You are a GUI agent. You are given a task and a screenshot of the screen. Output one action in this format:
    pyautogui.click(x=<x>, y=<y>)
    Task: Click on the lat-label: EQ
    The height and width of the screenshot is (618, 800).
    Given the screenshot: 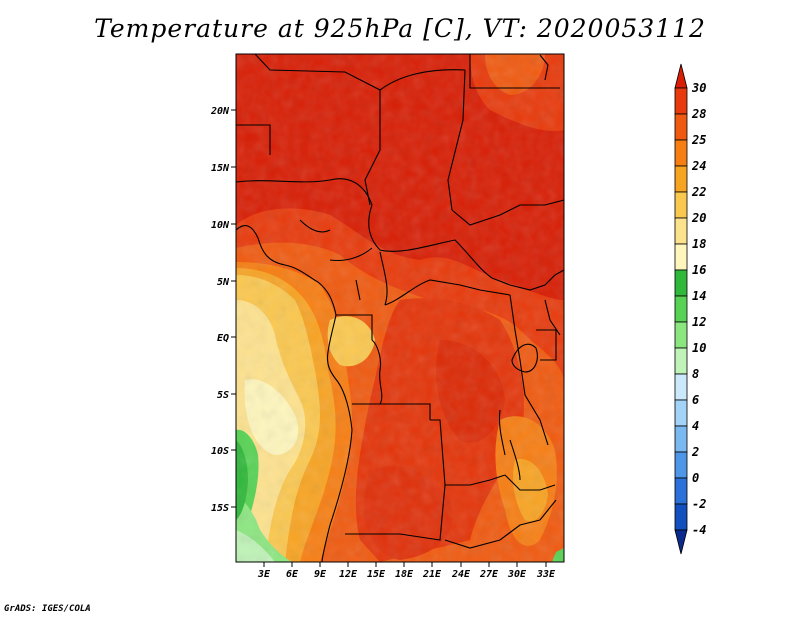 What is the action you would take?
    pyautogui.click(x=223, y=338)
    